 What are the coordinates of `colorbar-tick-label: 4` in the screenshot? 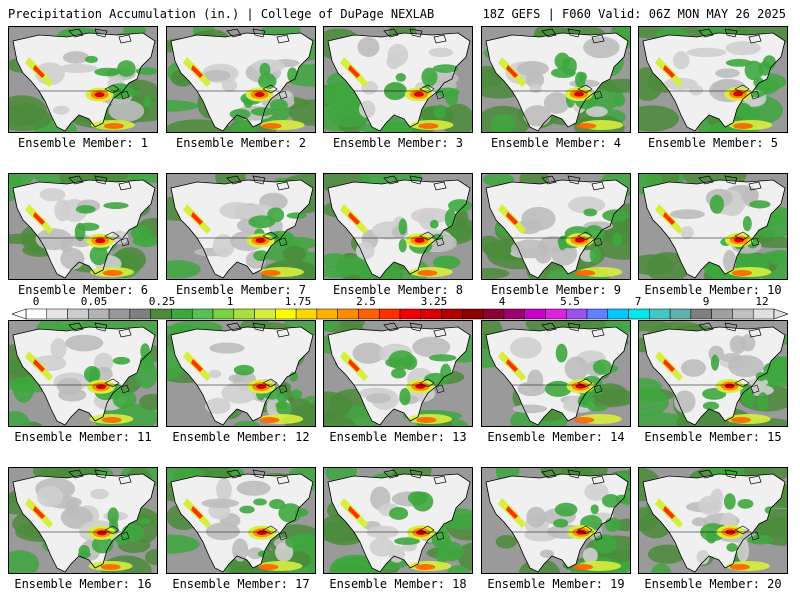 It's located at (502, 301).